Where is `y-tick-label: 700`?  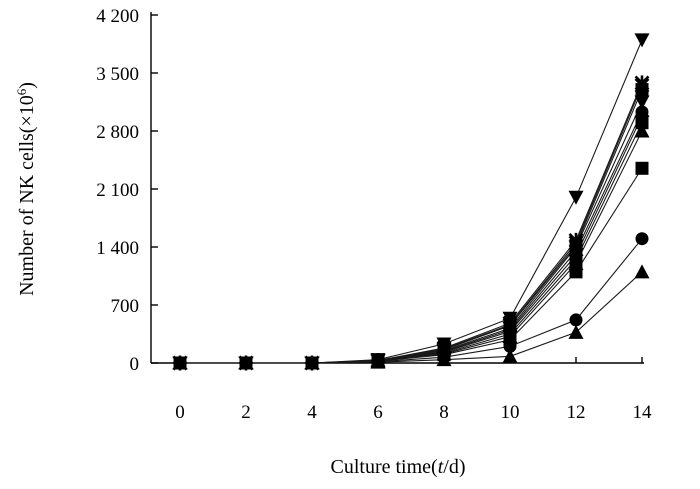
y-tick-label: 700 is located at coordinates (125, 306).